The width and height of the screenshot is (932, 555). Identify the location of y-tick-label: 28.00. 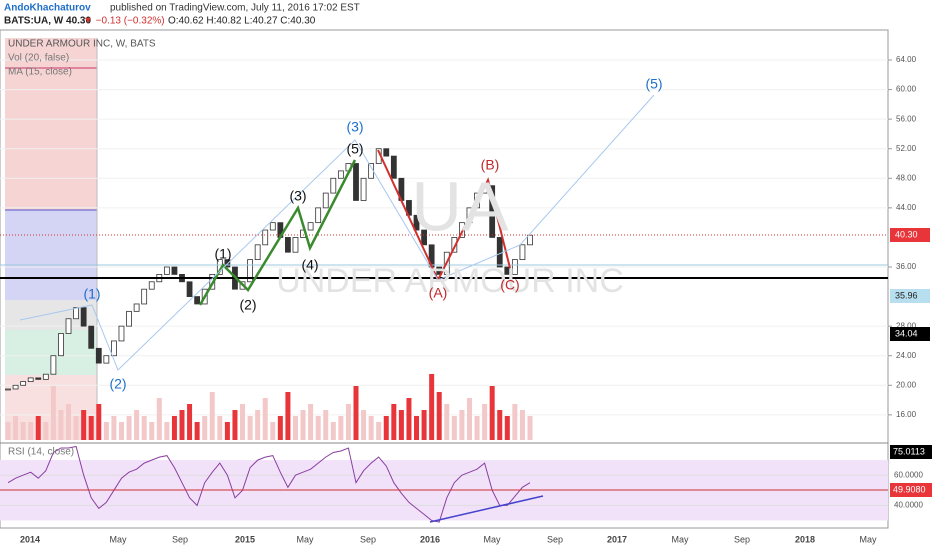
(906, 325).